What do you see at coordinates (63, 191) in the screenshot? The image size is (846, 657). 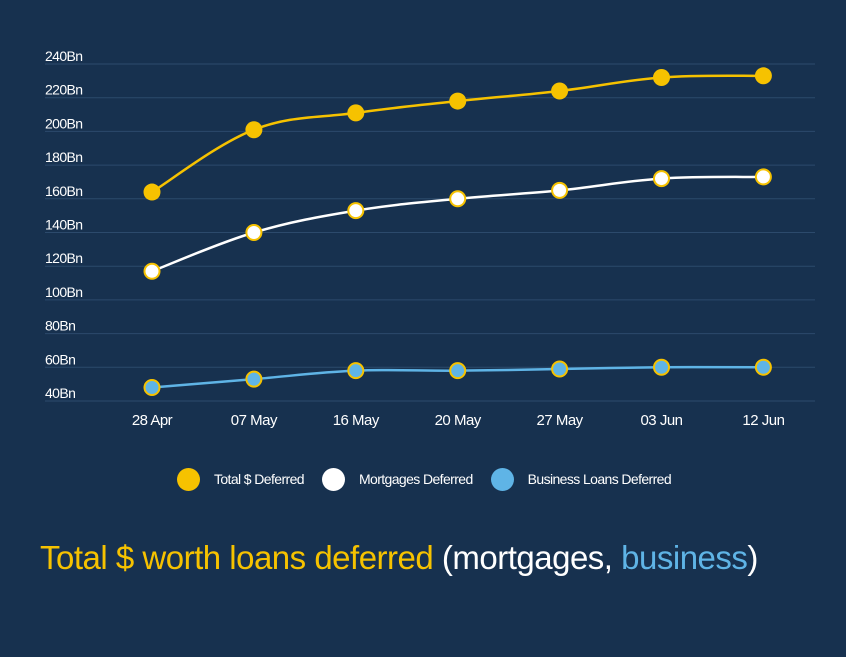 I see `y-tick-label: 160Bn` at bounding box center [63, 191].